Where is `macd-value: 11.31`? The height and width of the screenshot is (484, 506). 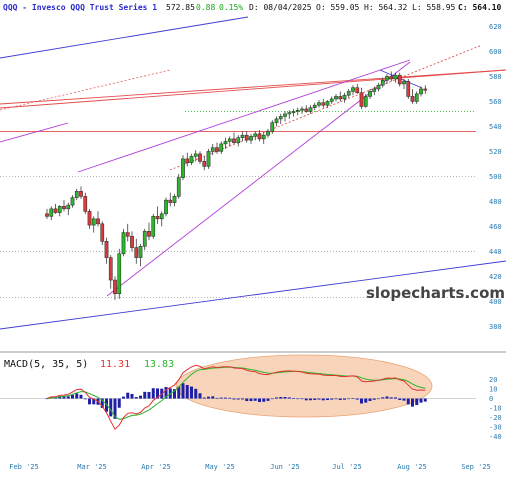
macd-value: 11.31 is located at coordinates (115, 364).